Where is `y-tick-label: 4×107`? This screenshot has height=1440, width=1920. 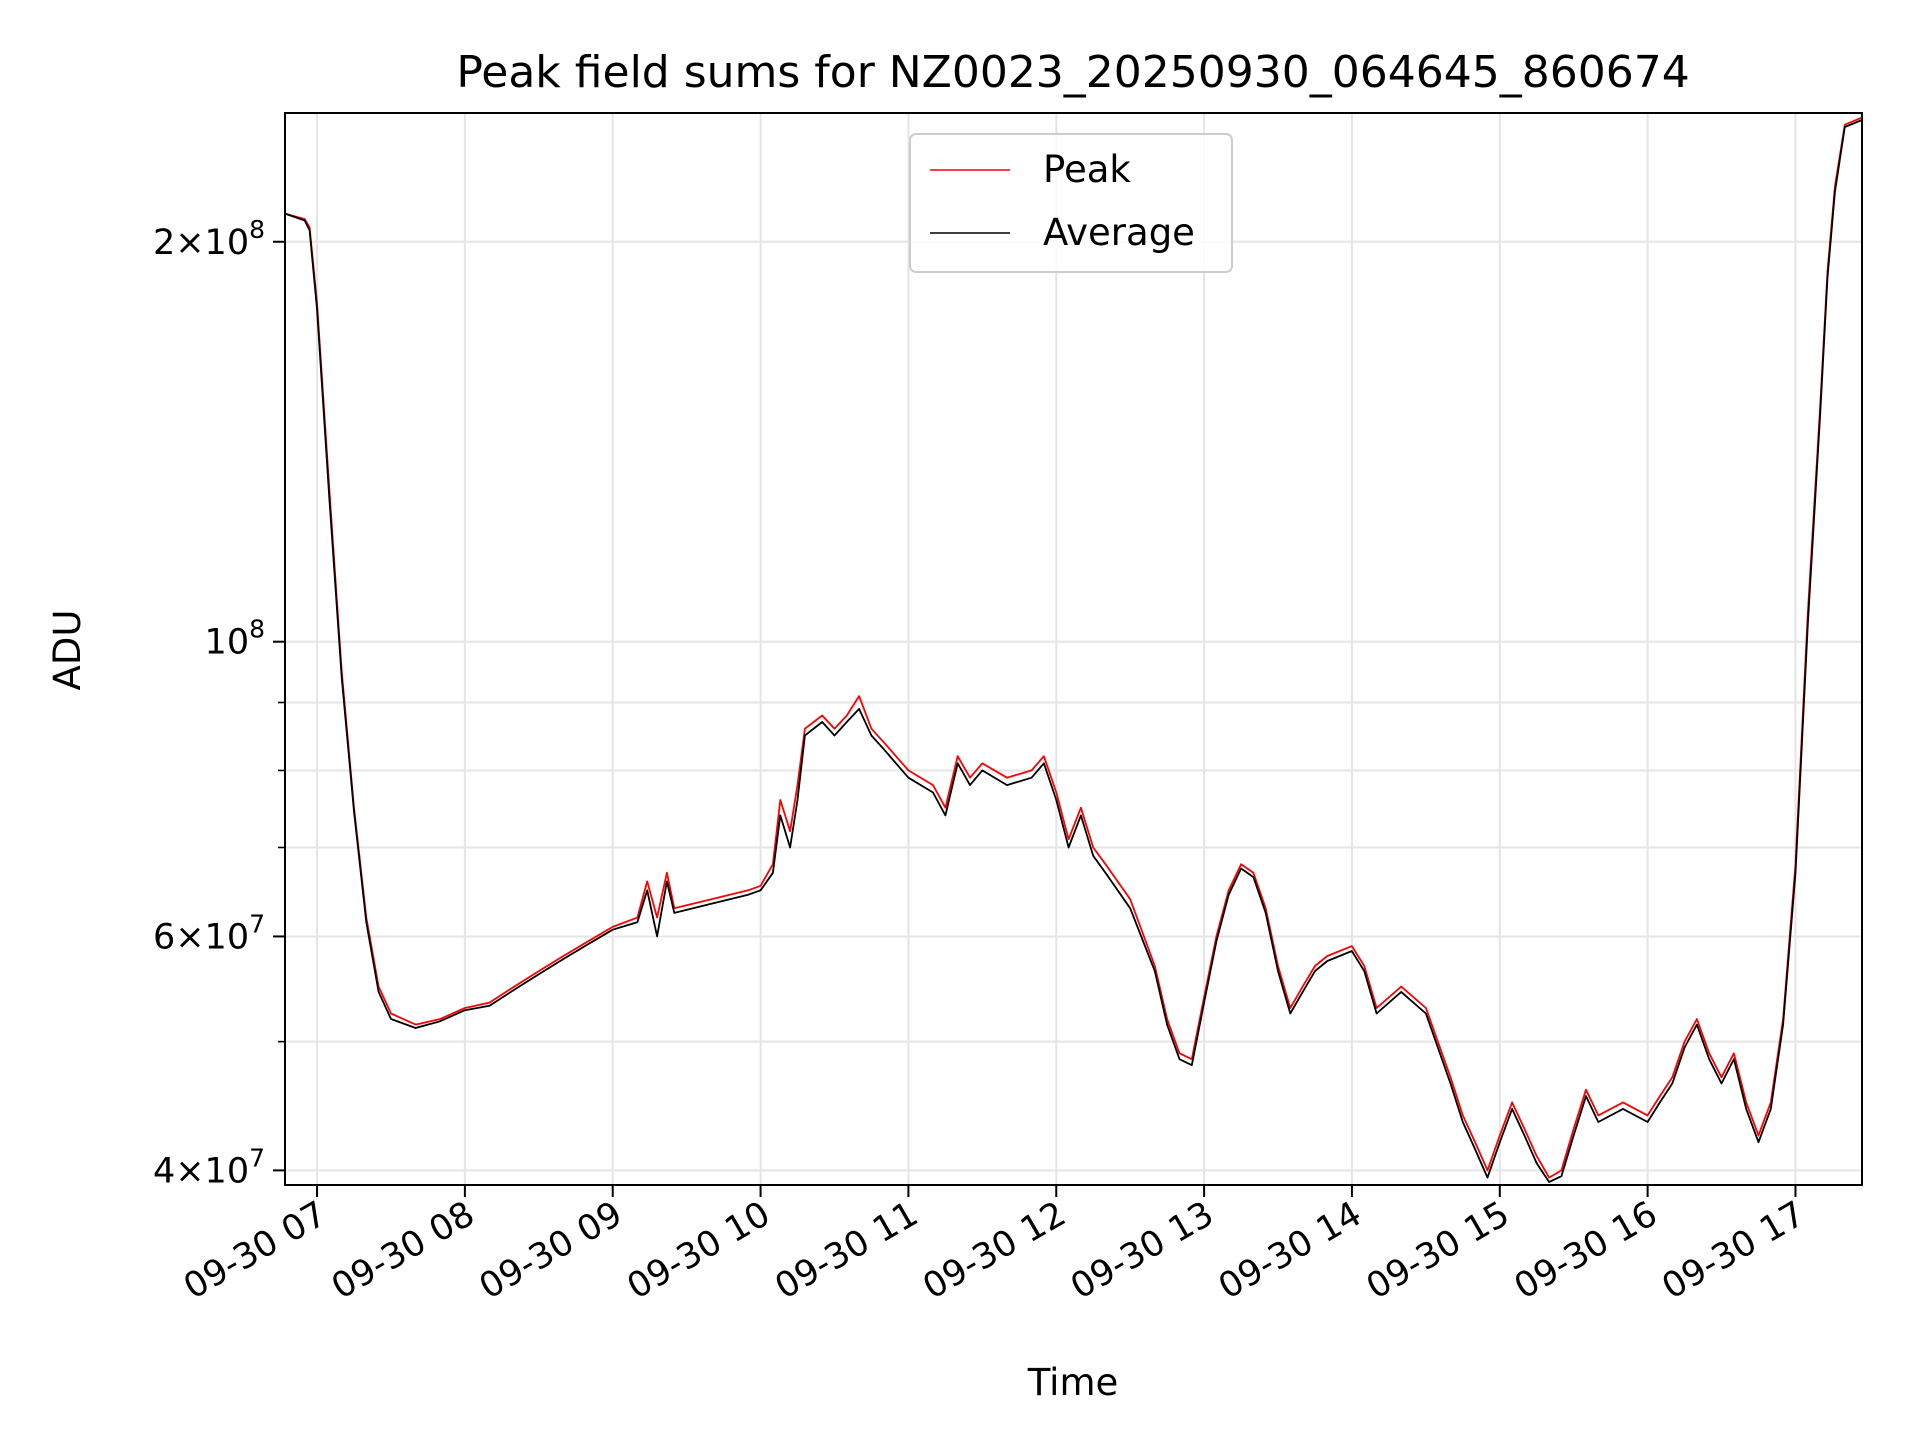 y-tick-label: 4×107 is located at coordinates (209, 1167).